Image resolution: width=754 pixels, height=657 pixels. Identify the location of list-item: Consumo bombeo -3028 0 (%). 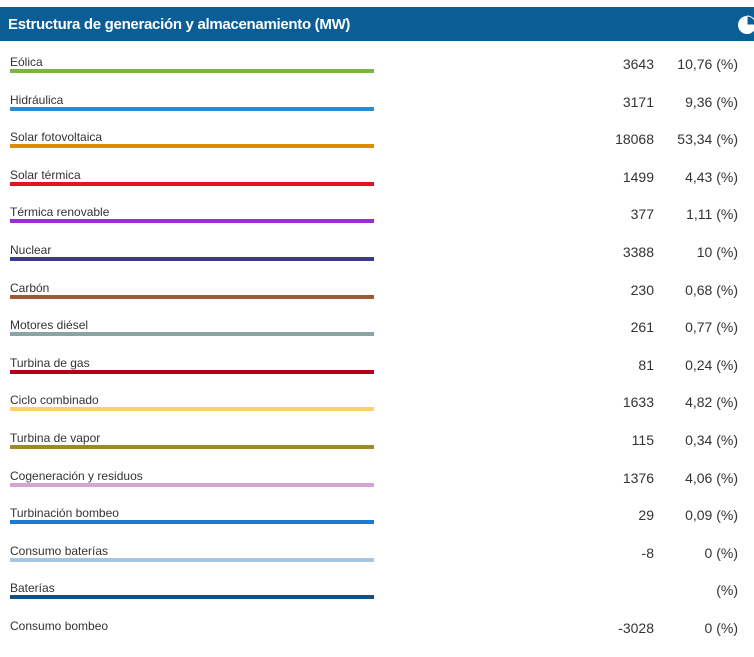
(377, 638).